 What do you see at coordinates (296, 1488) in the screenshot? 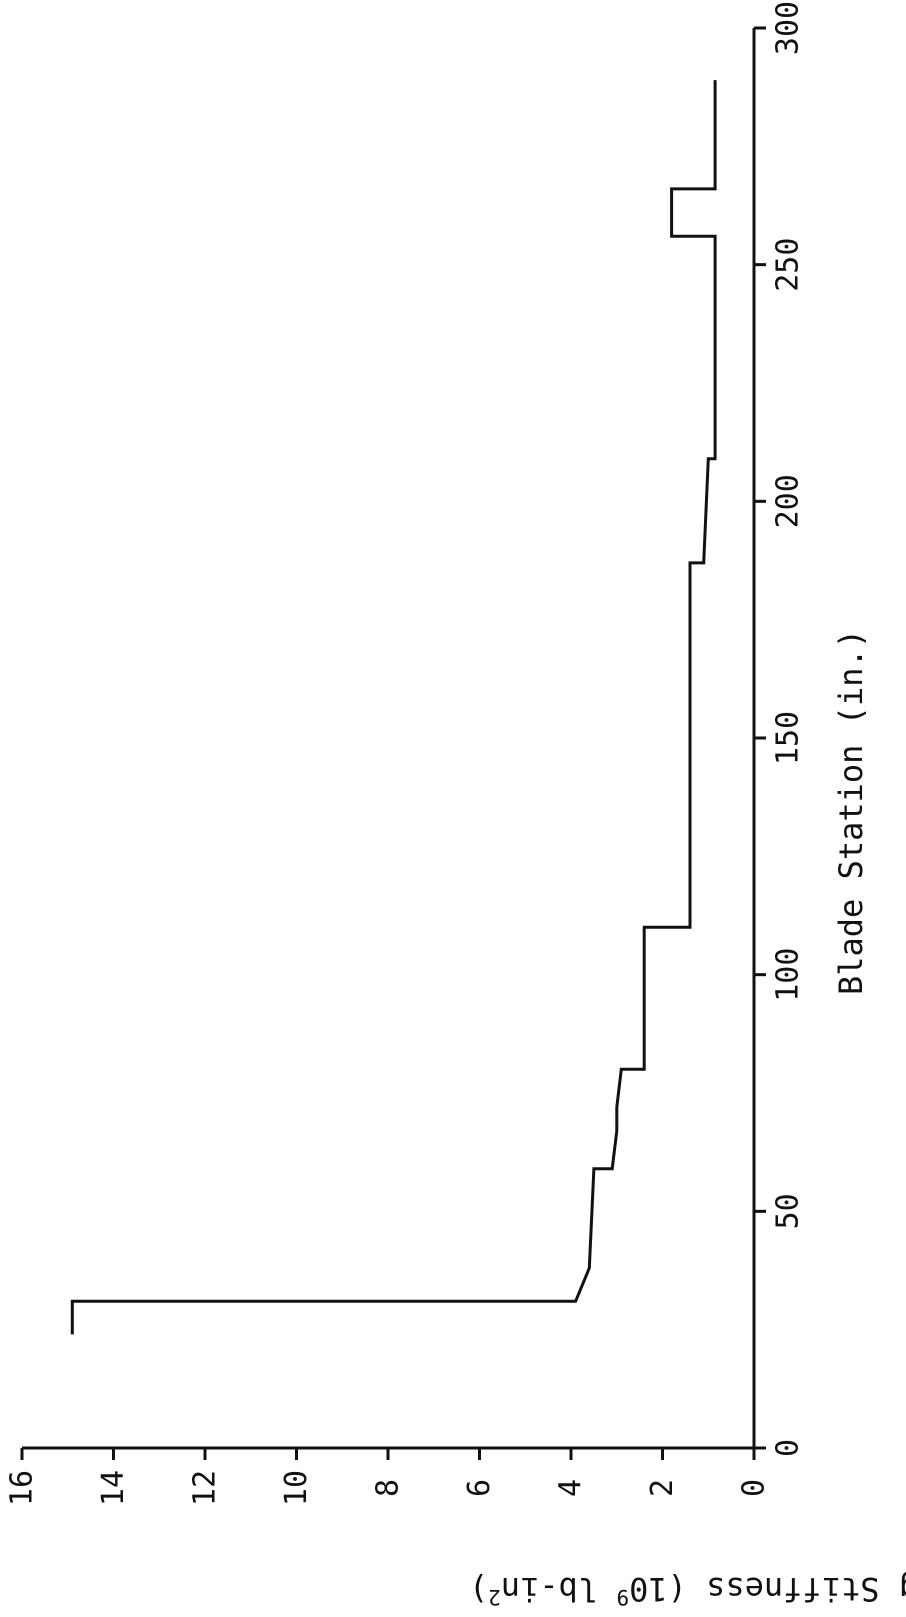
I see `y-tick-label: 10` at bounding box center [296, 1488].